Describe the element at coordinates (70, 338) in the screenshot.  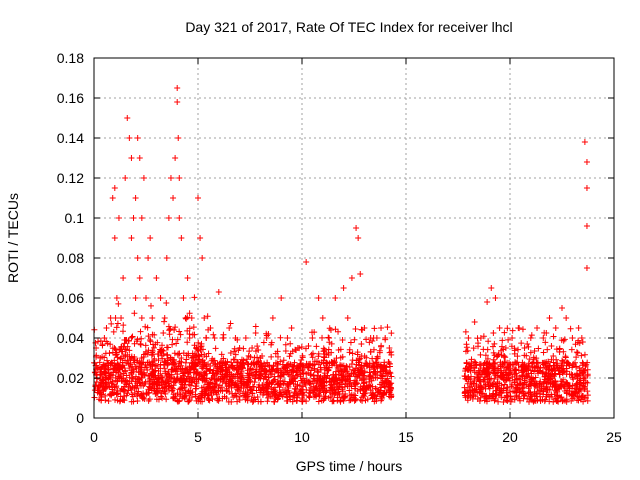
I see `y-tick-label: 0.04` at that location.